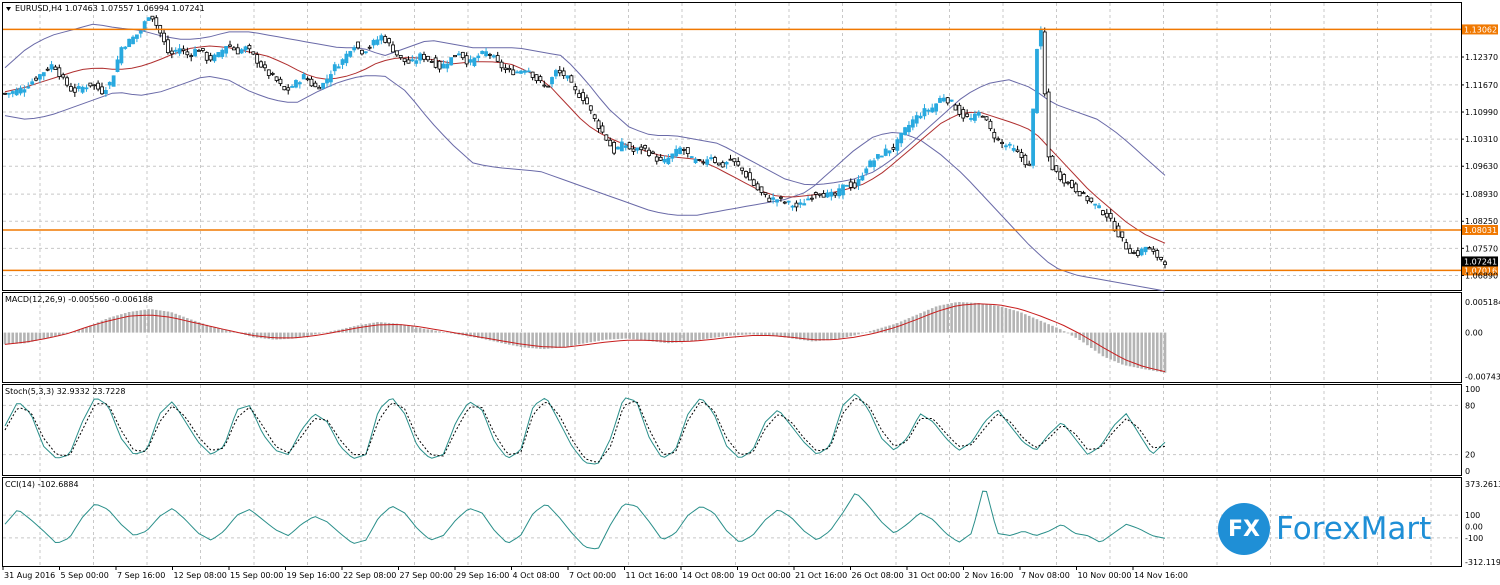  Describe the element at coordinates (732, 522) in the screenshot. I see `cci-pane` at that location.